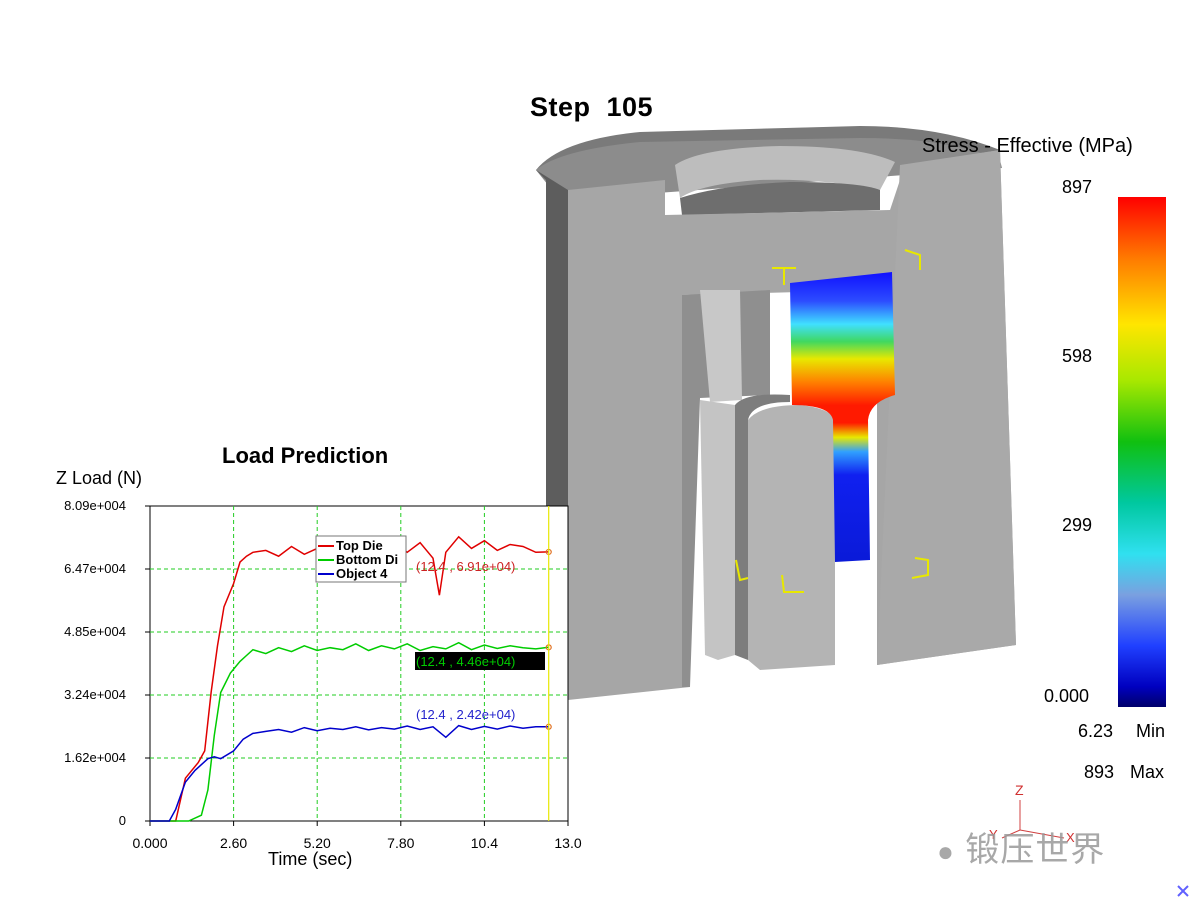 This screenshot has height=904, width=1196. I want to click on data-annotation: (12.4 , 2.42e+04), so click(465, 714).